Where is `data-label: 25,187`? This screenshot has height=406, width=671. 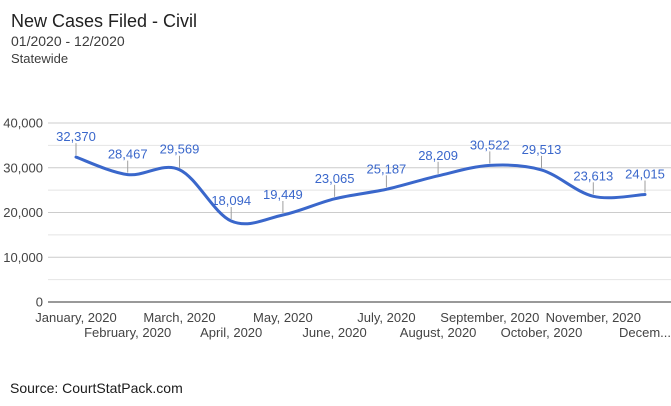 data-label: 25,187 is located at coordinates (387, 168).